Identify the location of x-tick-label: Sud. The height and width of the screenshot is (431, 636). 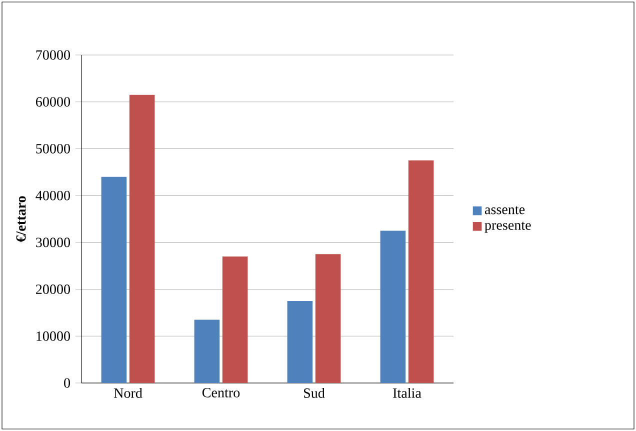
(314, 393).